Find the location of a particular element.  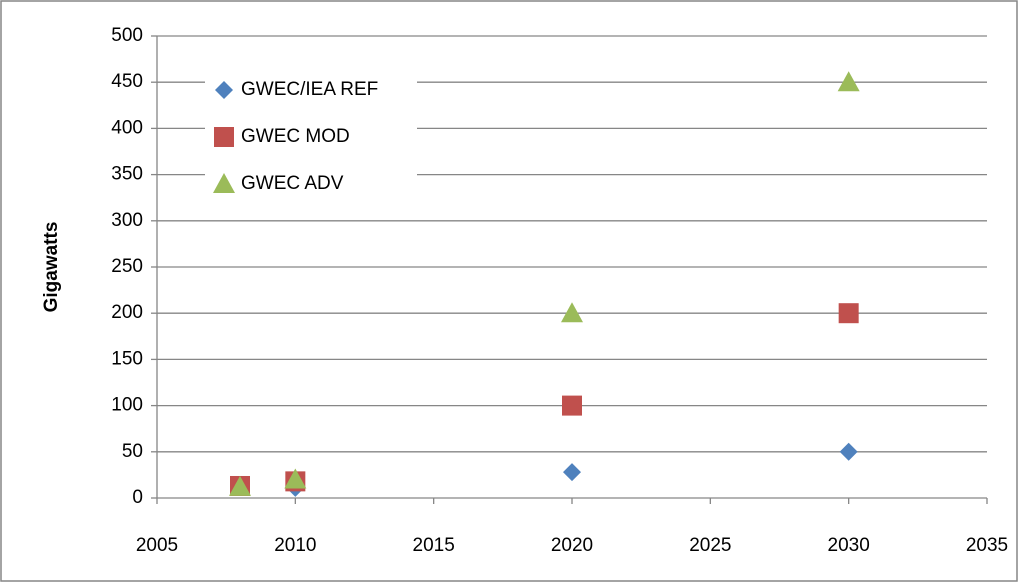

x-tick-label: 2015 is located at coordinates (434, 545).